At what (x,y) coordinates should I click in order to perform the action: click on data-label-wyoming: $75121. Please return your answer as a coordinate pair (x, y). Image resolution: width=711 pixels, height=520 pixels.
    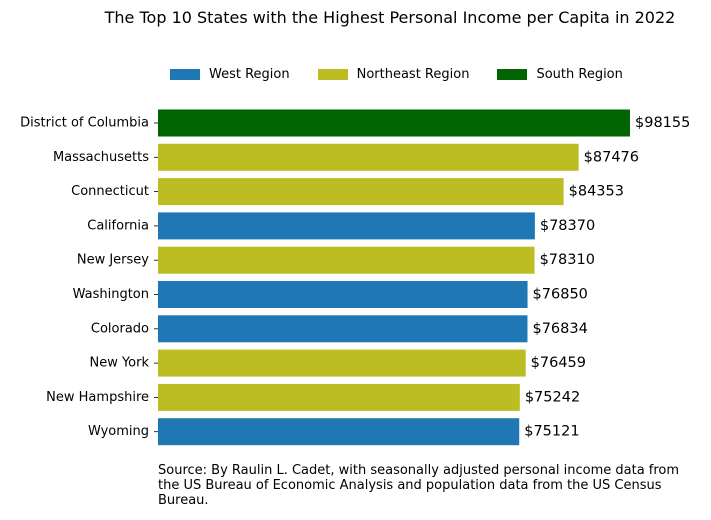
    Looking at the image, I should click on (551, 432).